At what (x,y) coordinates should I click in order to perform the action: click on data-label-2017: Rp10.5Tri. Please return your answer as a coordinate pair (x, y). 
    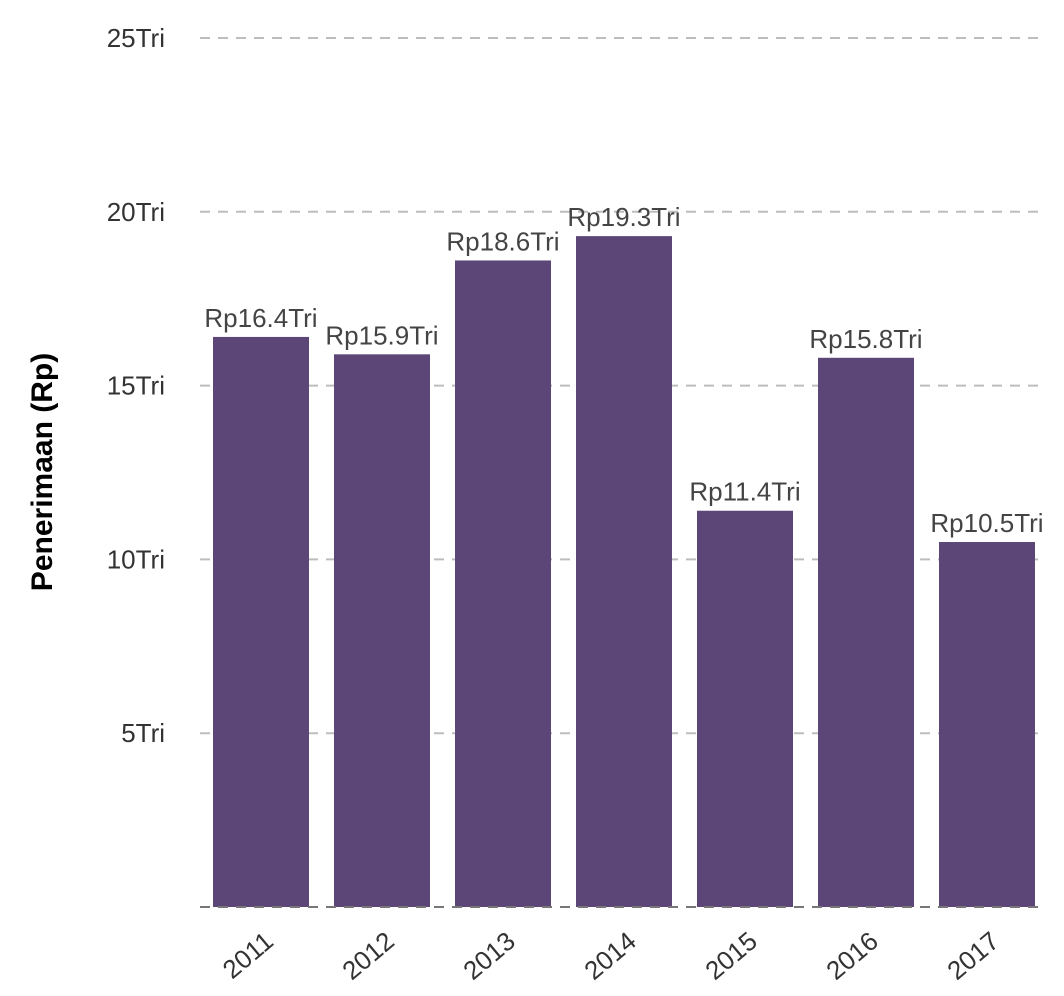
    Looking at the image, I should click on (986, 523).